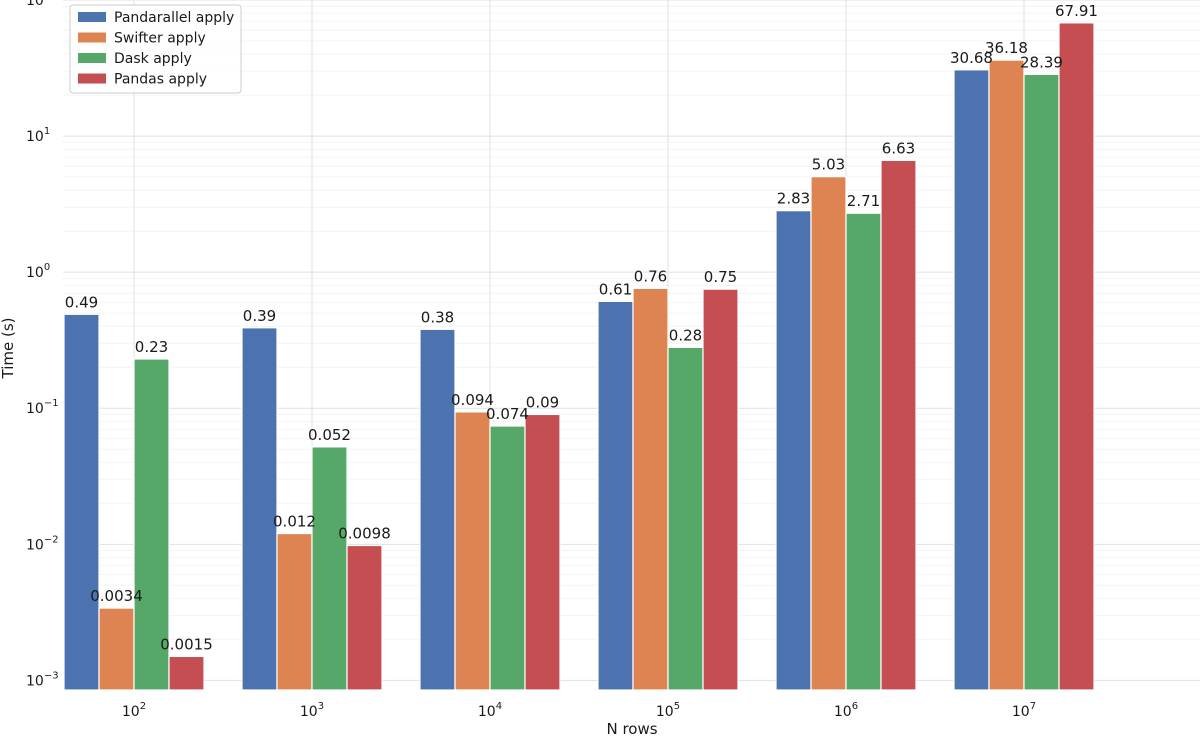  What do you see at coordinates (631, 728) in the screenshot?
I see `x-axis-label: N rows` at bounding box center [631, 728].